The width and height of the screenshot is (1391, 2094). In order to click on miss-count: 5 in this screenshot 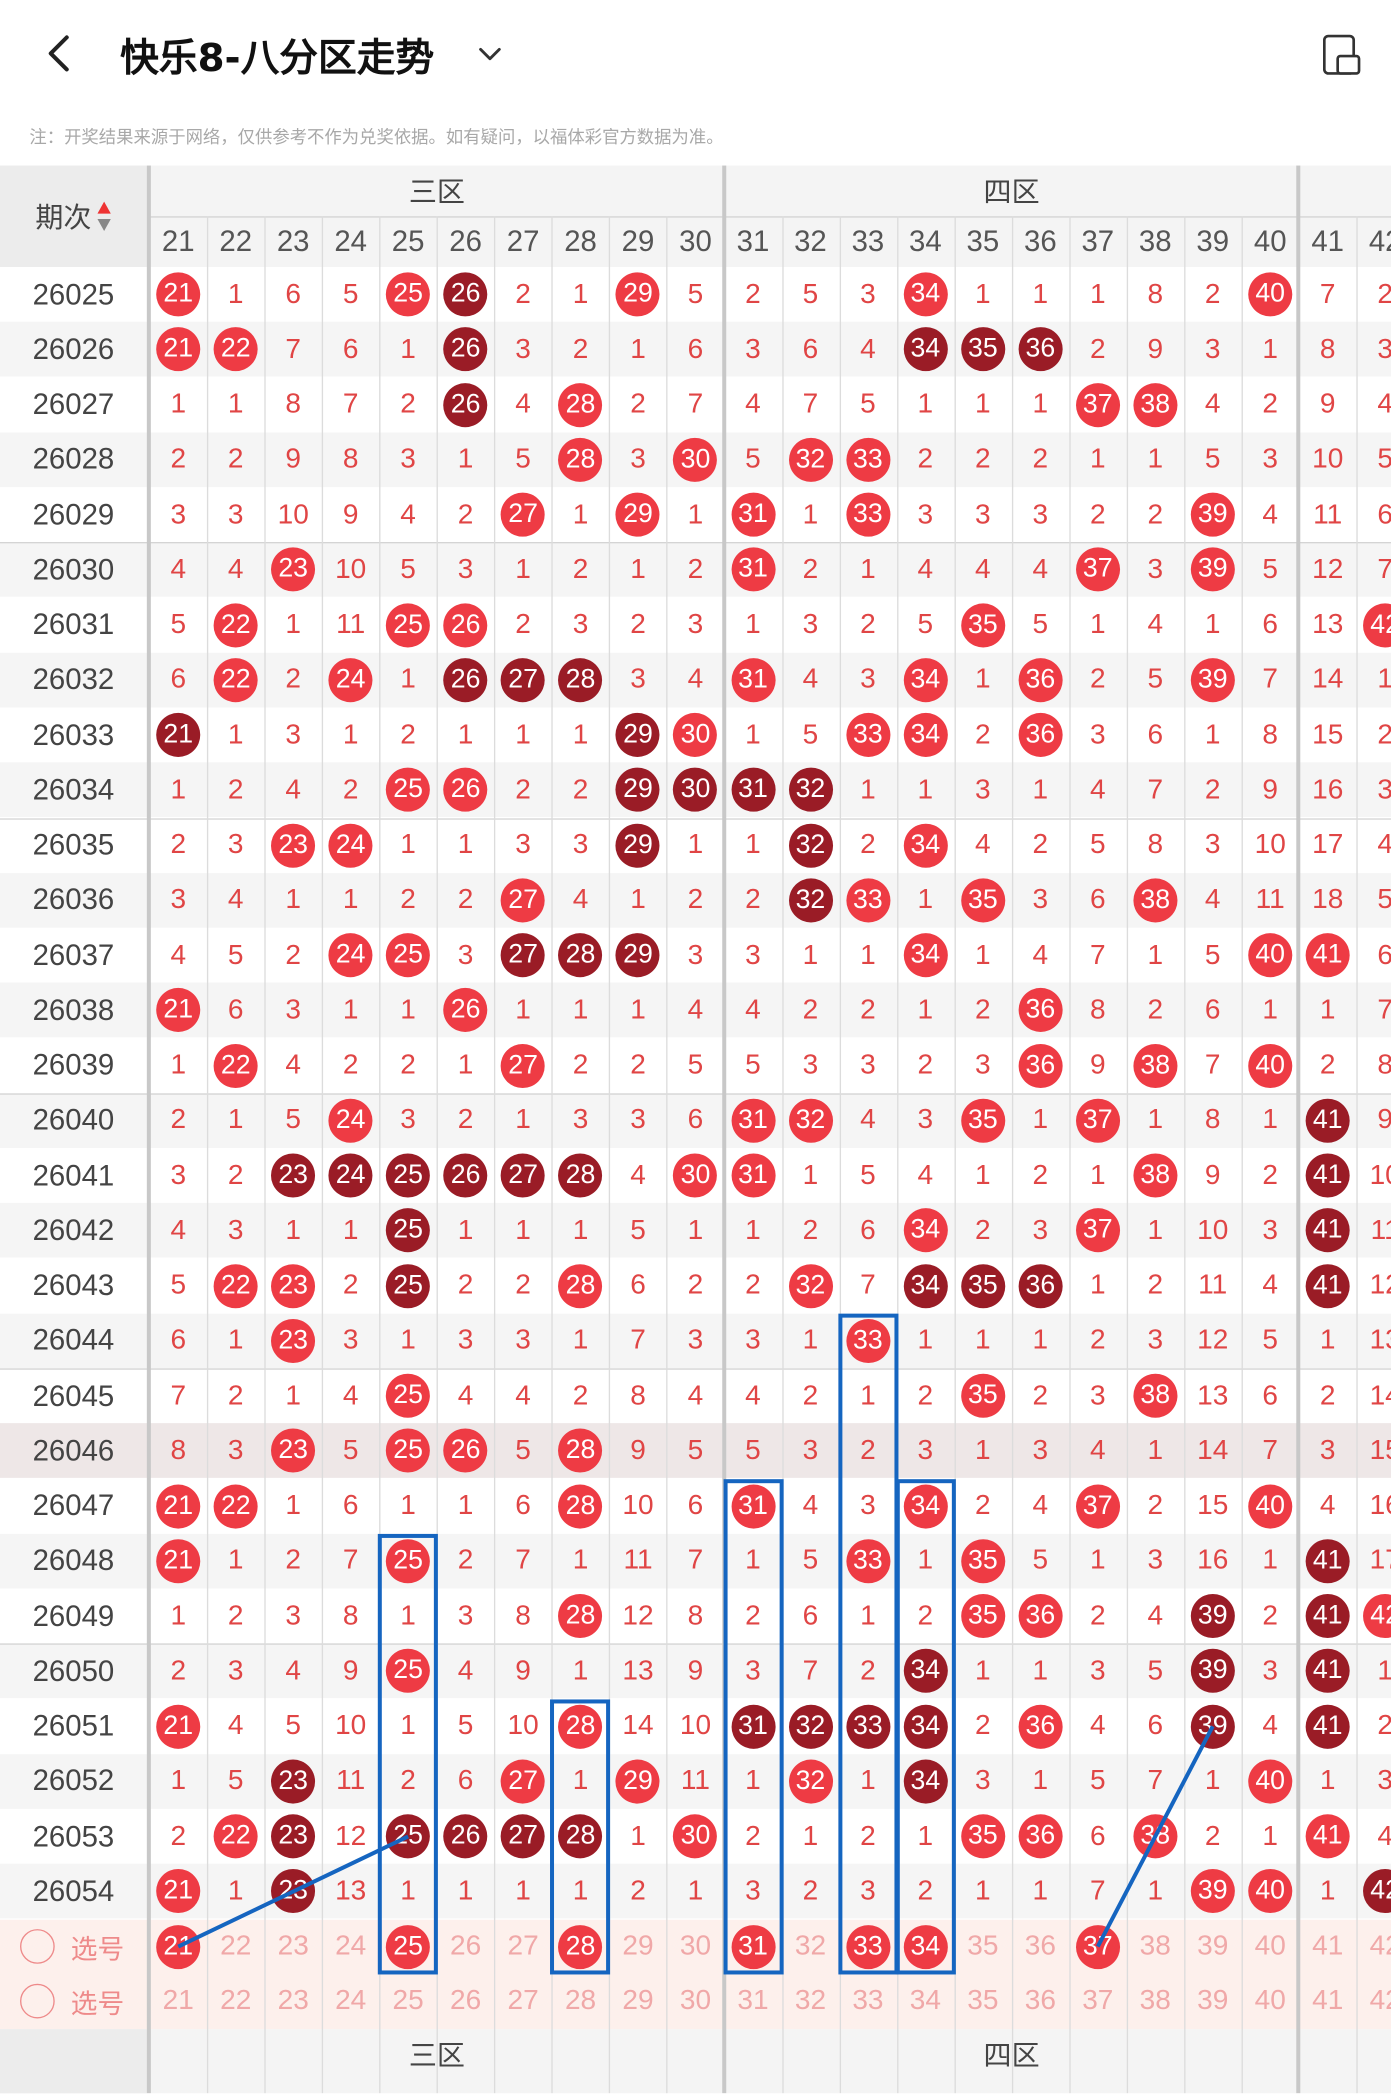, I will do `click(753, 1065)`.